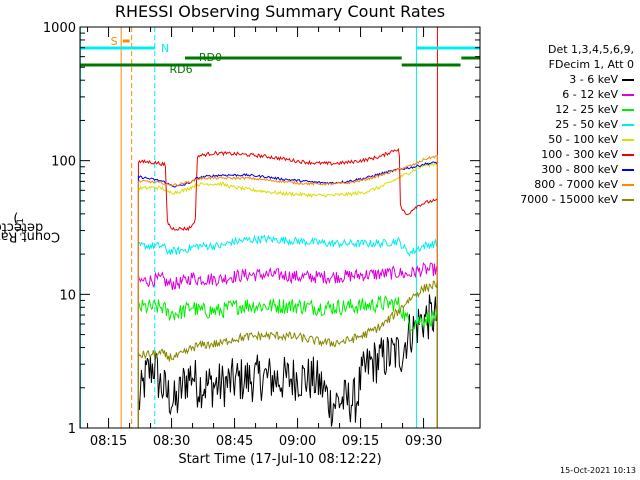 This screenshot has height=480, width=640. Describe the element at coordinates (210, 57) in the screenshot. I see `observing-bar-label: RD0` at that location.